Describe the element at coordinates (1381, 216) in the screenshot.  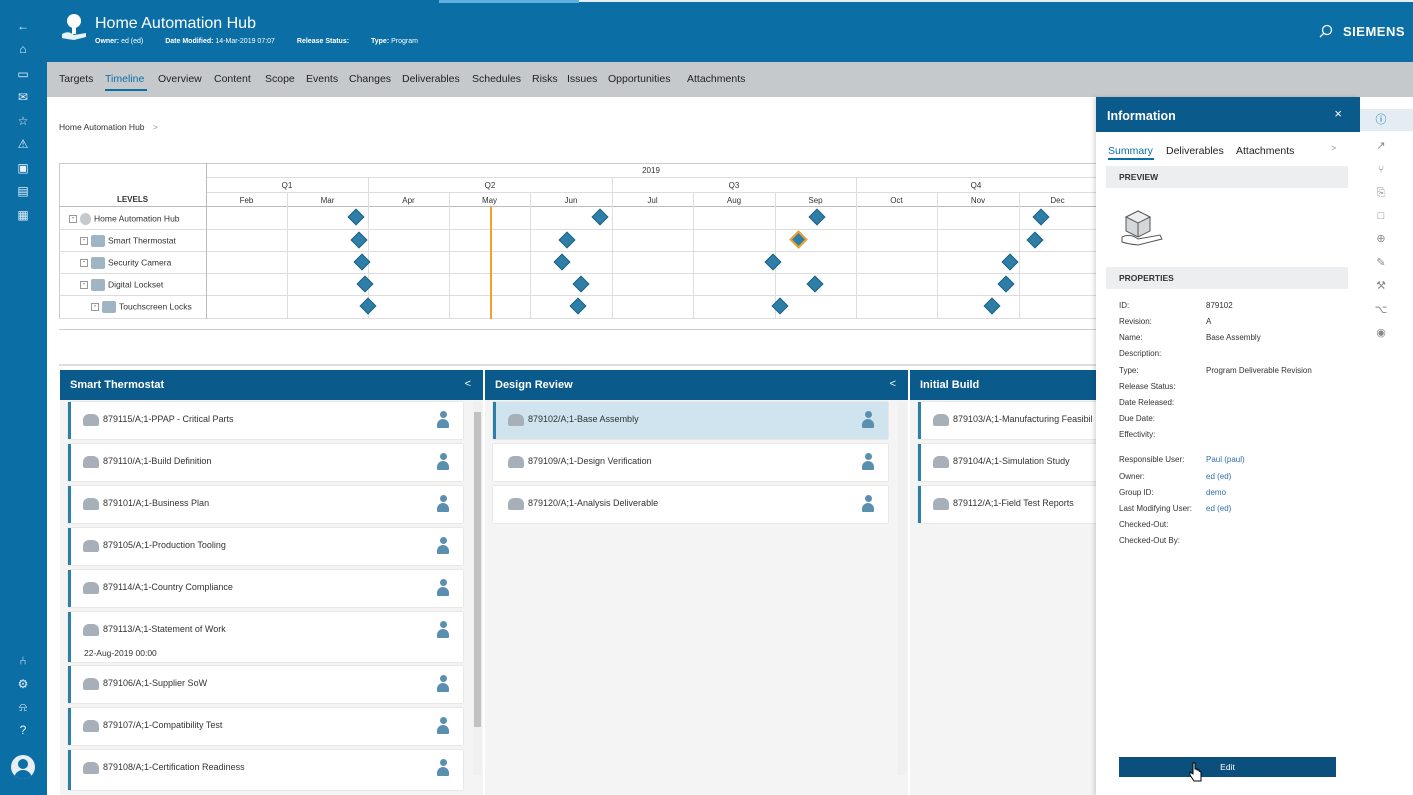
I see `paste-icon: □` at that location.